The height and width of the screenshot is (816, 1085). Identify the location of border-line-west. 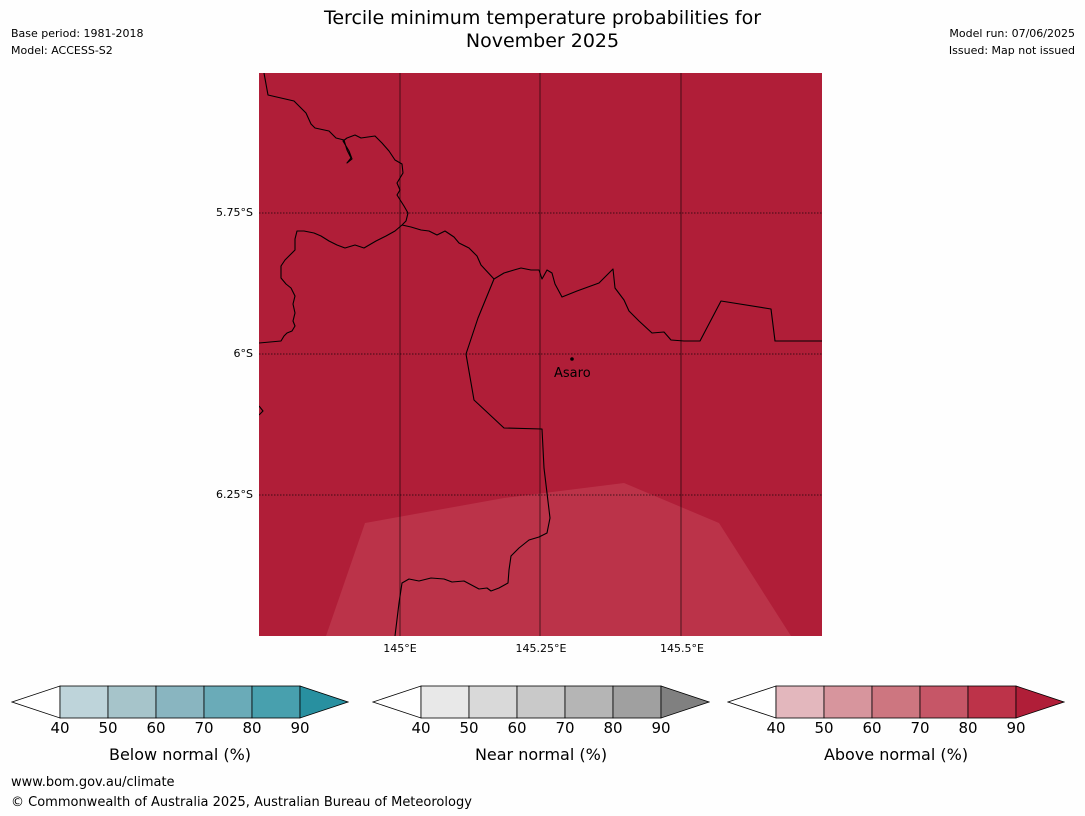
(331, 284).